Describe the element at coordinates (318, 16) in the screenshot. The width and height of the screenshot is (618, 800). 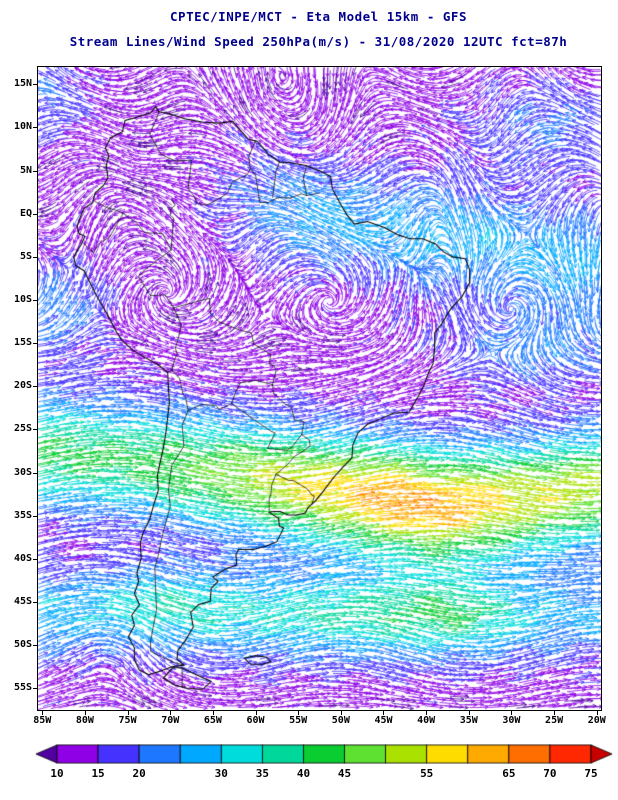
I see `chart-title: CPTEC/INPE/MCT - Eta Model 15km - GFS` at that location.